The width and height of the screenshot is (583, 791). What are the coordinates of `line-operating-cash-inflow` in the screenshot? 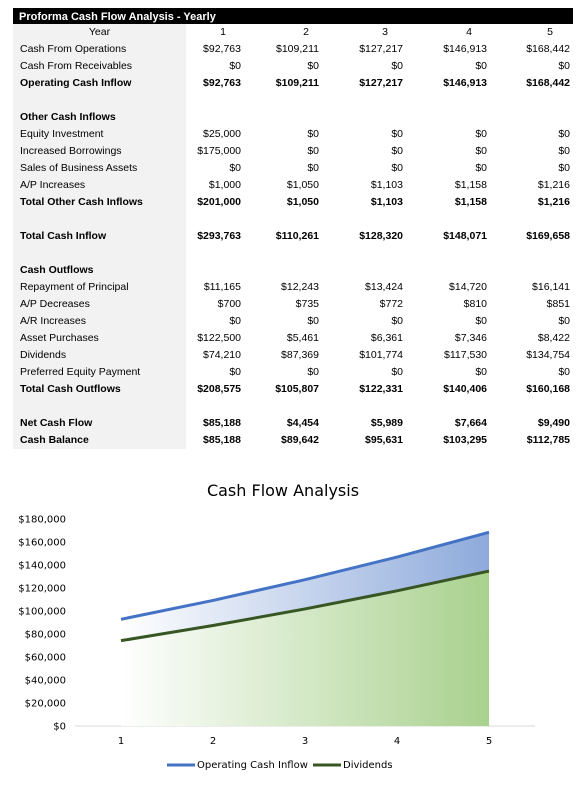 It's located at (305, 575).